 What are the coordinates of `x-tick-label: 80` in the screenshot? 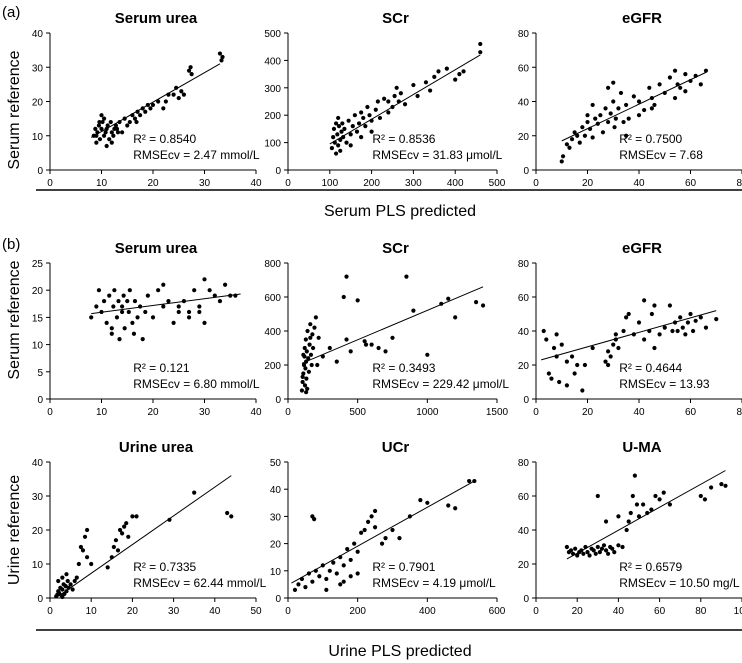 It's located at (739, 183).